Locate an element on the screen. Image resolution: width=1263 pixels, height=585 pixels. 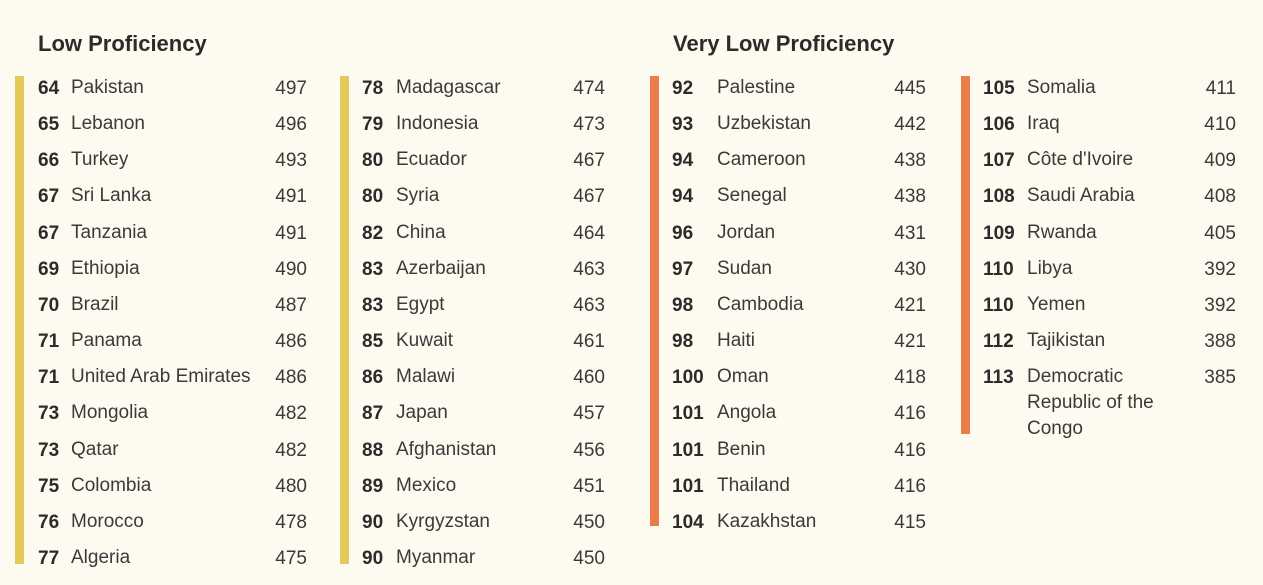
country-name: Syria is located at coordinates (418, 196).